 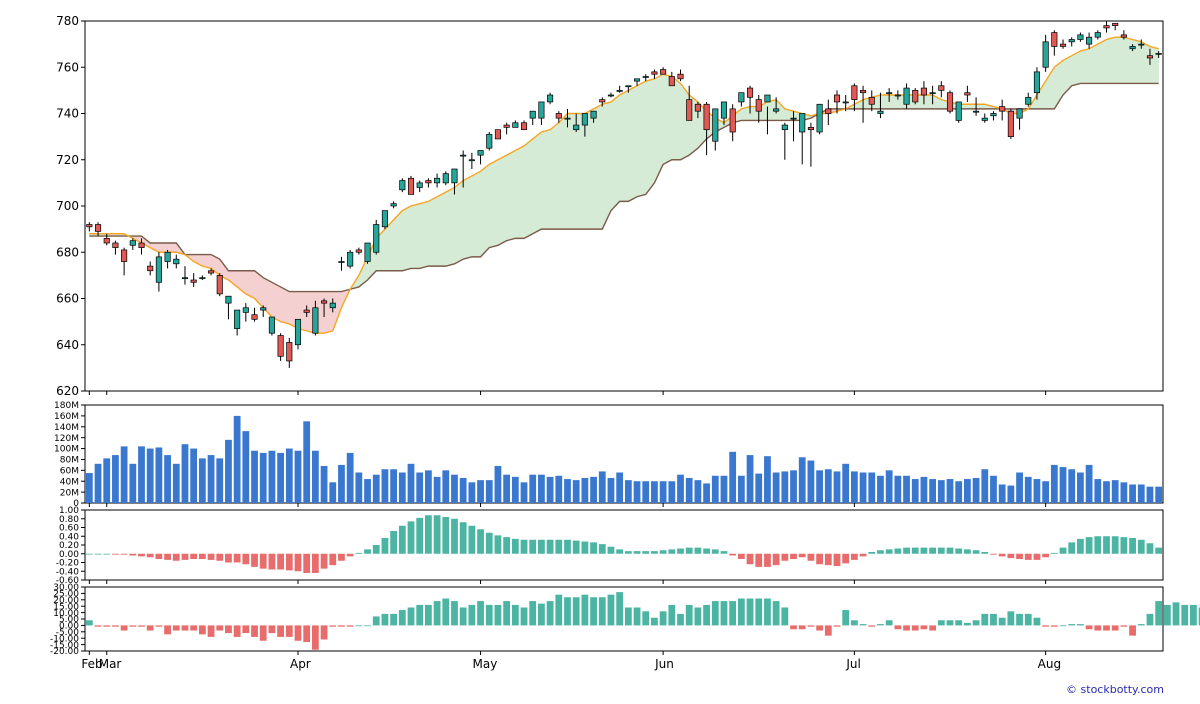 What do you see at coordinates (1115, 689) in the screenshot?
I see `credit-link: © stockbotty.com` at bounding box center [1115, 689].